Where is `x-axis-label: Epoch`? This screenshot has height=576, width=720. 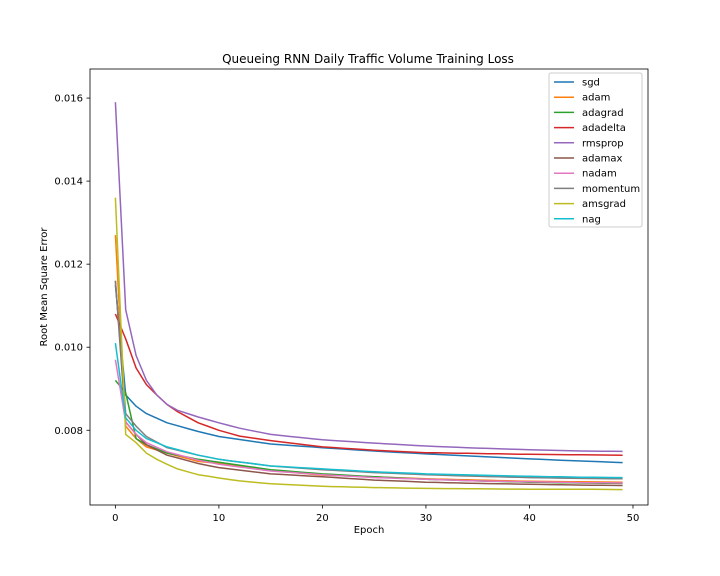 x-axis-label: Epoch is located at coordinates (369, 530).